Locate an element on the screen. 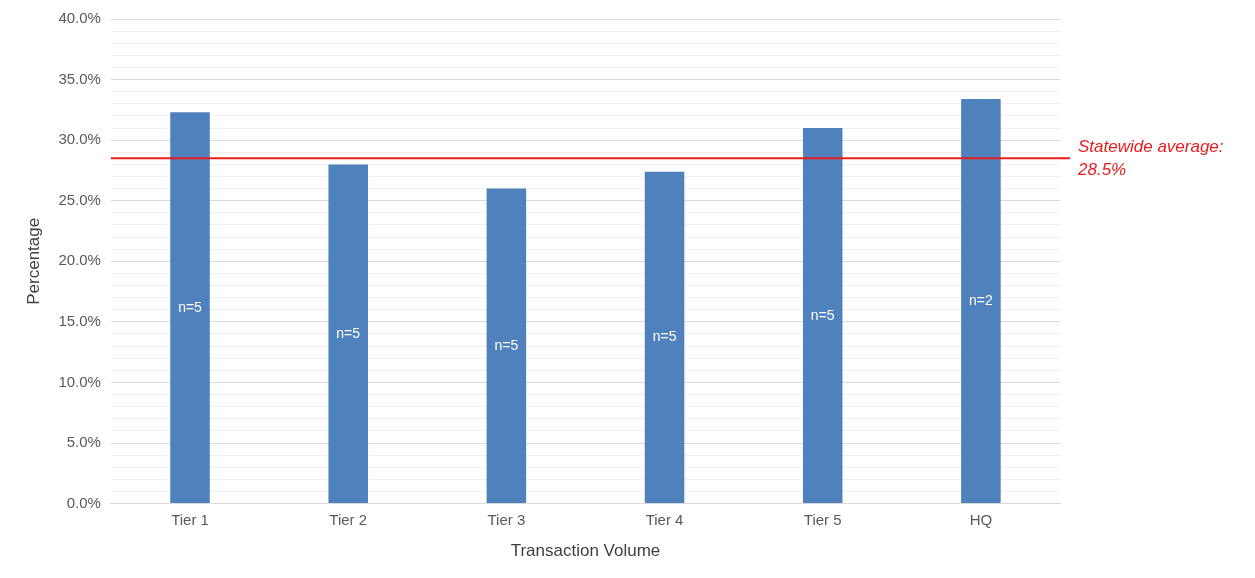 The width and height of the screenshot is (1255, 578). x-tick-label: Tier 4 is located at coordinates (664, 519).